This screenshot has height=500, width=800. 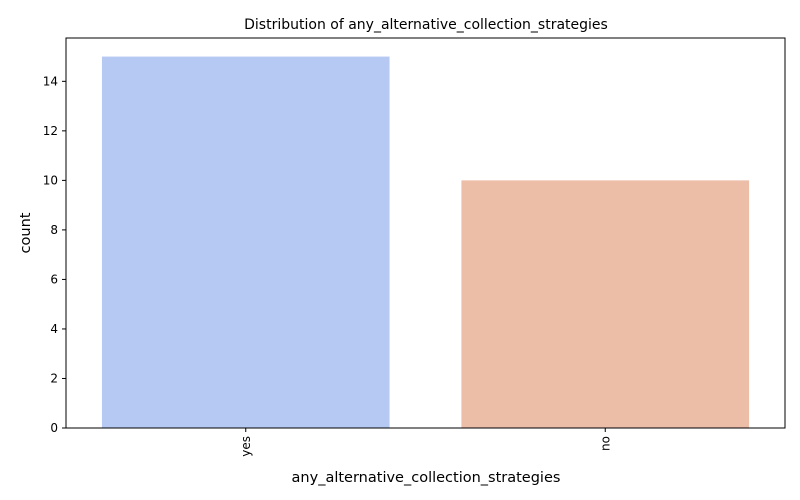 I want to click on x-axis-label: any_alternative_collection_strategies, so click(x=426, y=478).